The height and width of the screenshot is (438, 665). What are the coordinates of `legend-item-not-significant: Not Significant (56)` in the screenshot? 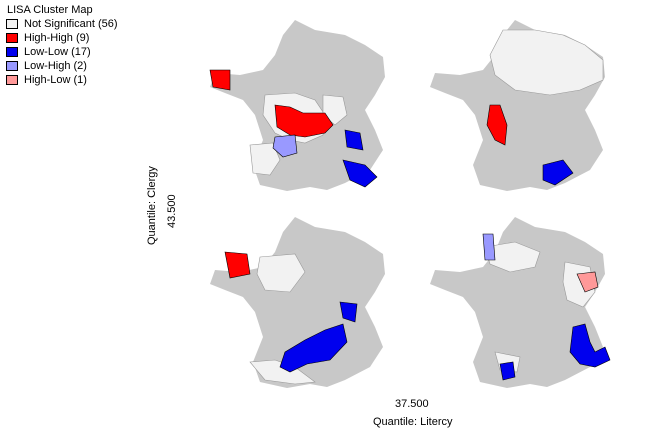 It's located at (62, 24).